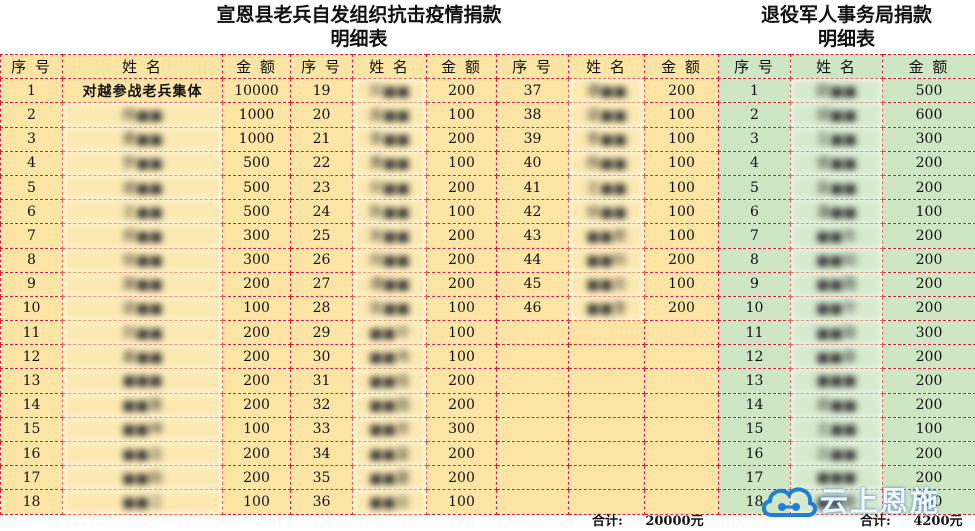  I want to click on table-row: 14 周■■ 200, so click(846, 405).